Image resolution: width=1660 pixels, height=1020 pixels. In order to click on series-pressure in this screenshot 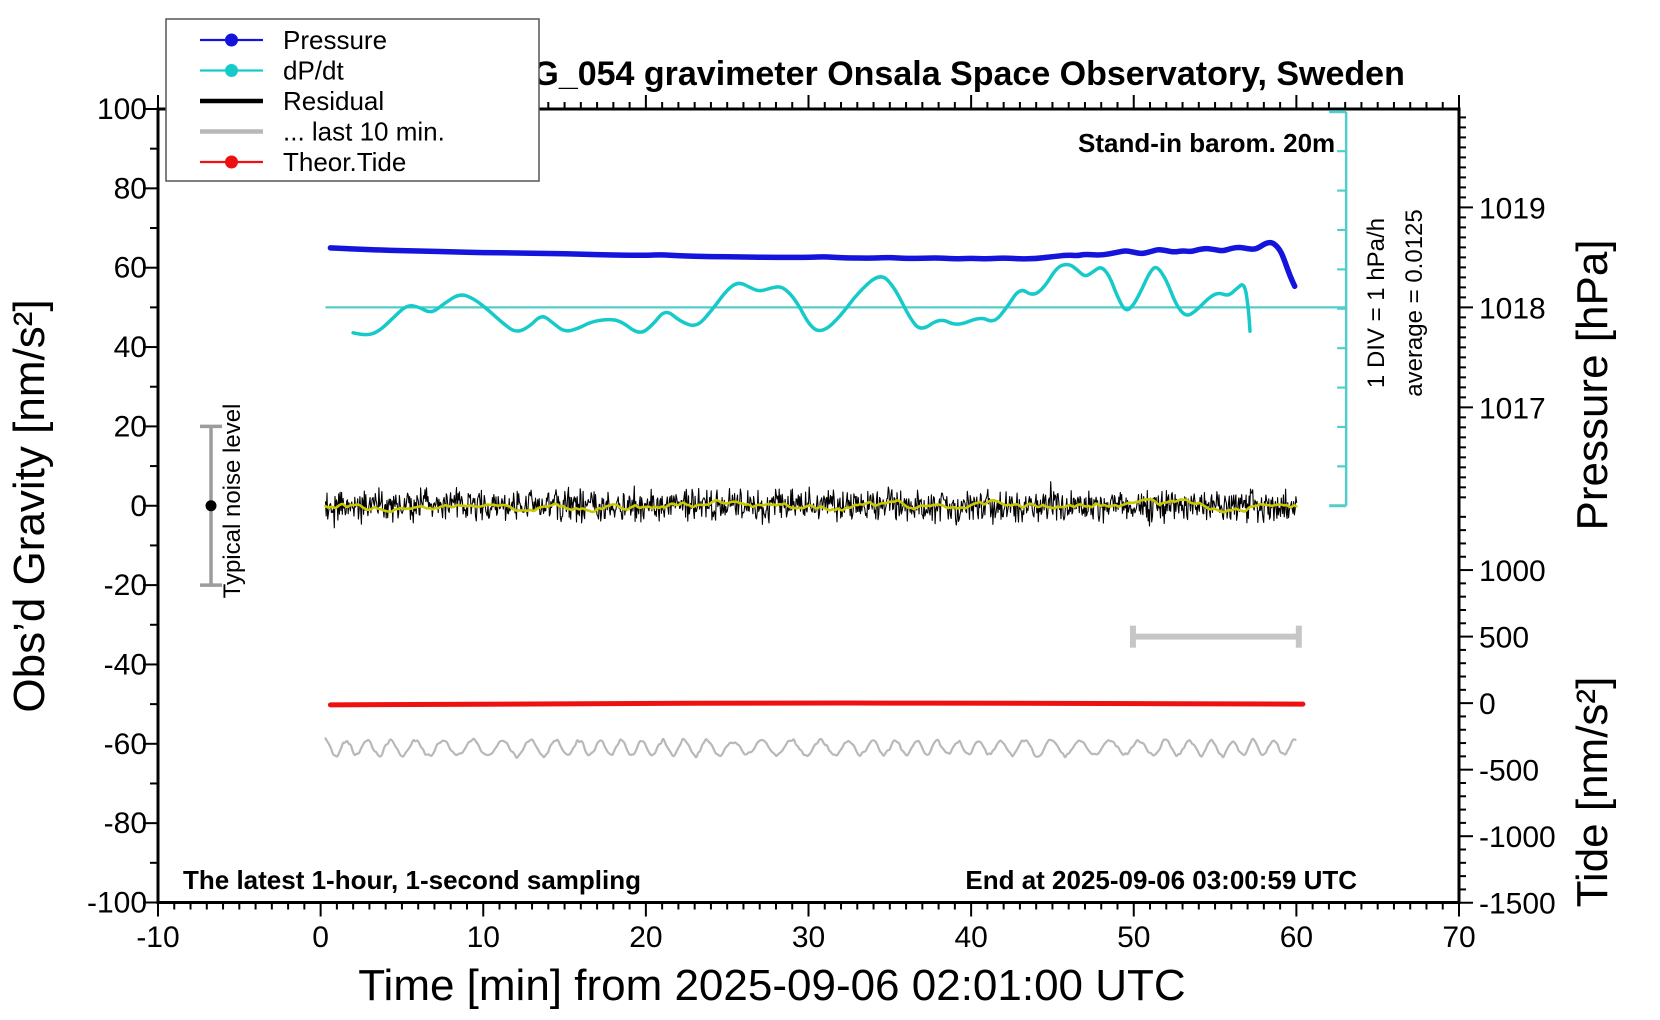, I will do `click(812, 264)`.